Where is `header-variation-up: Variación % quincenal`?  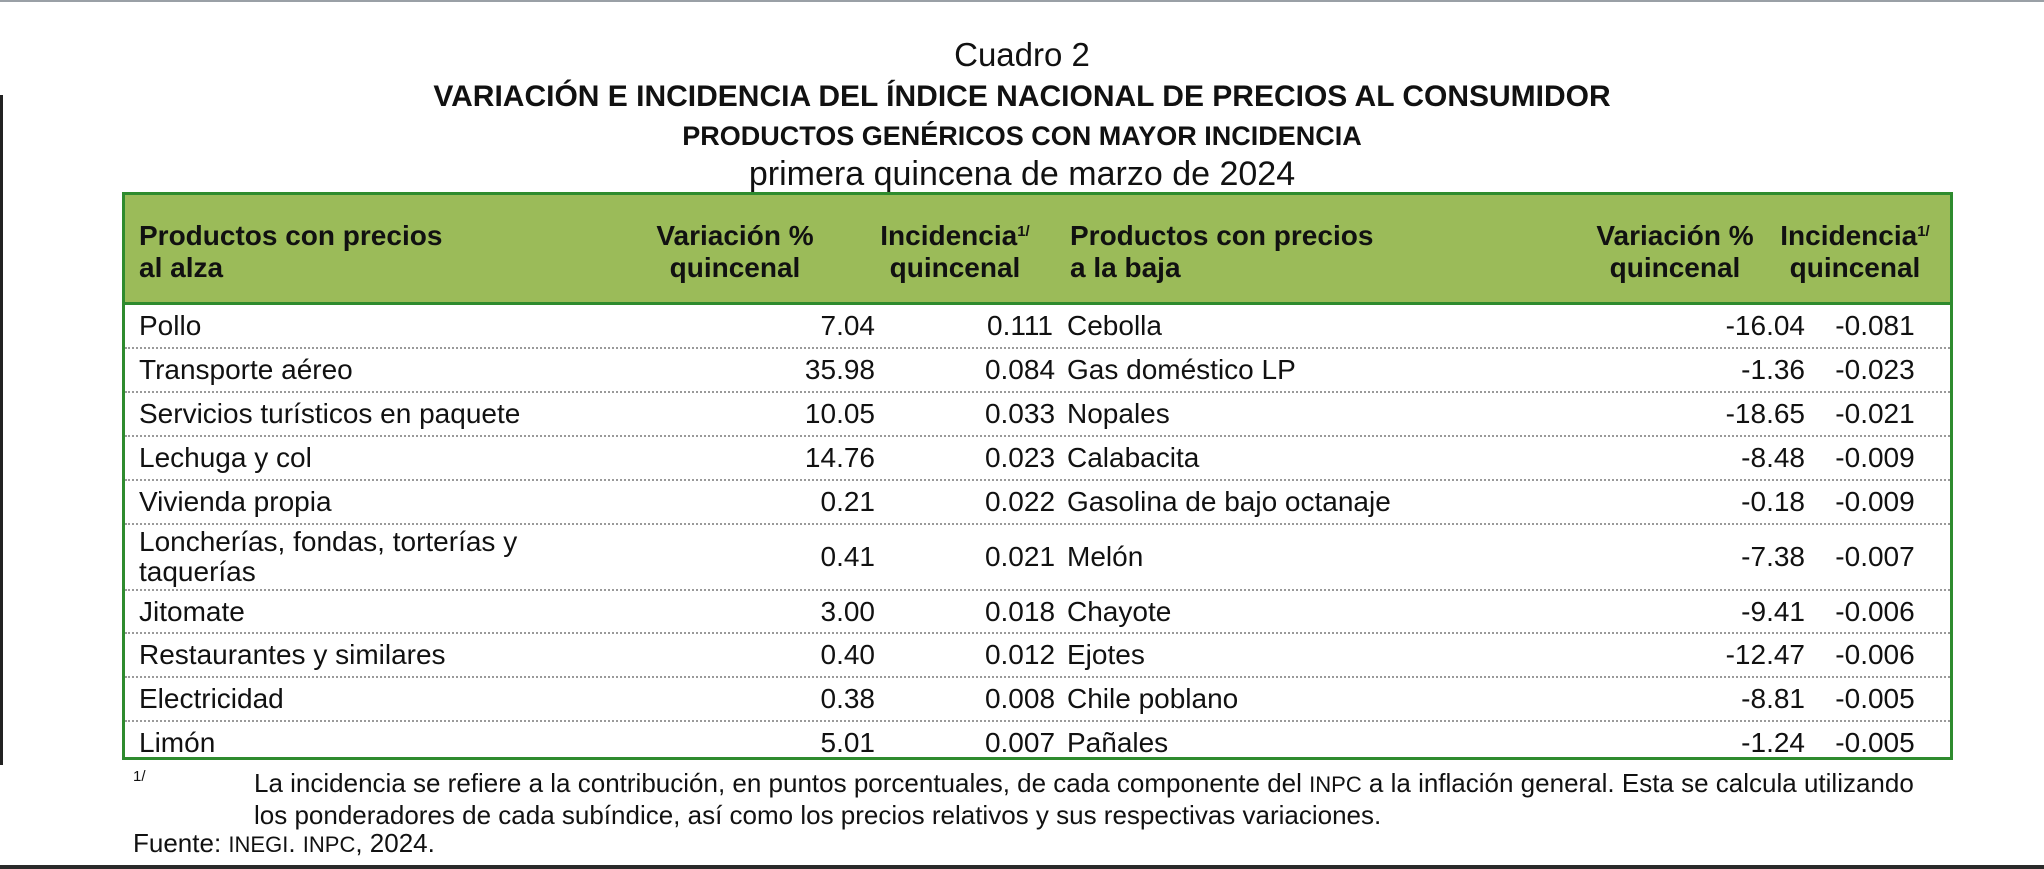
header-variation-up: Variación % quincenal is located at coordinates (735, 251).